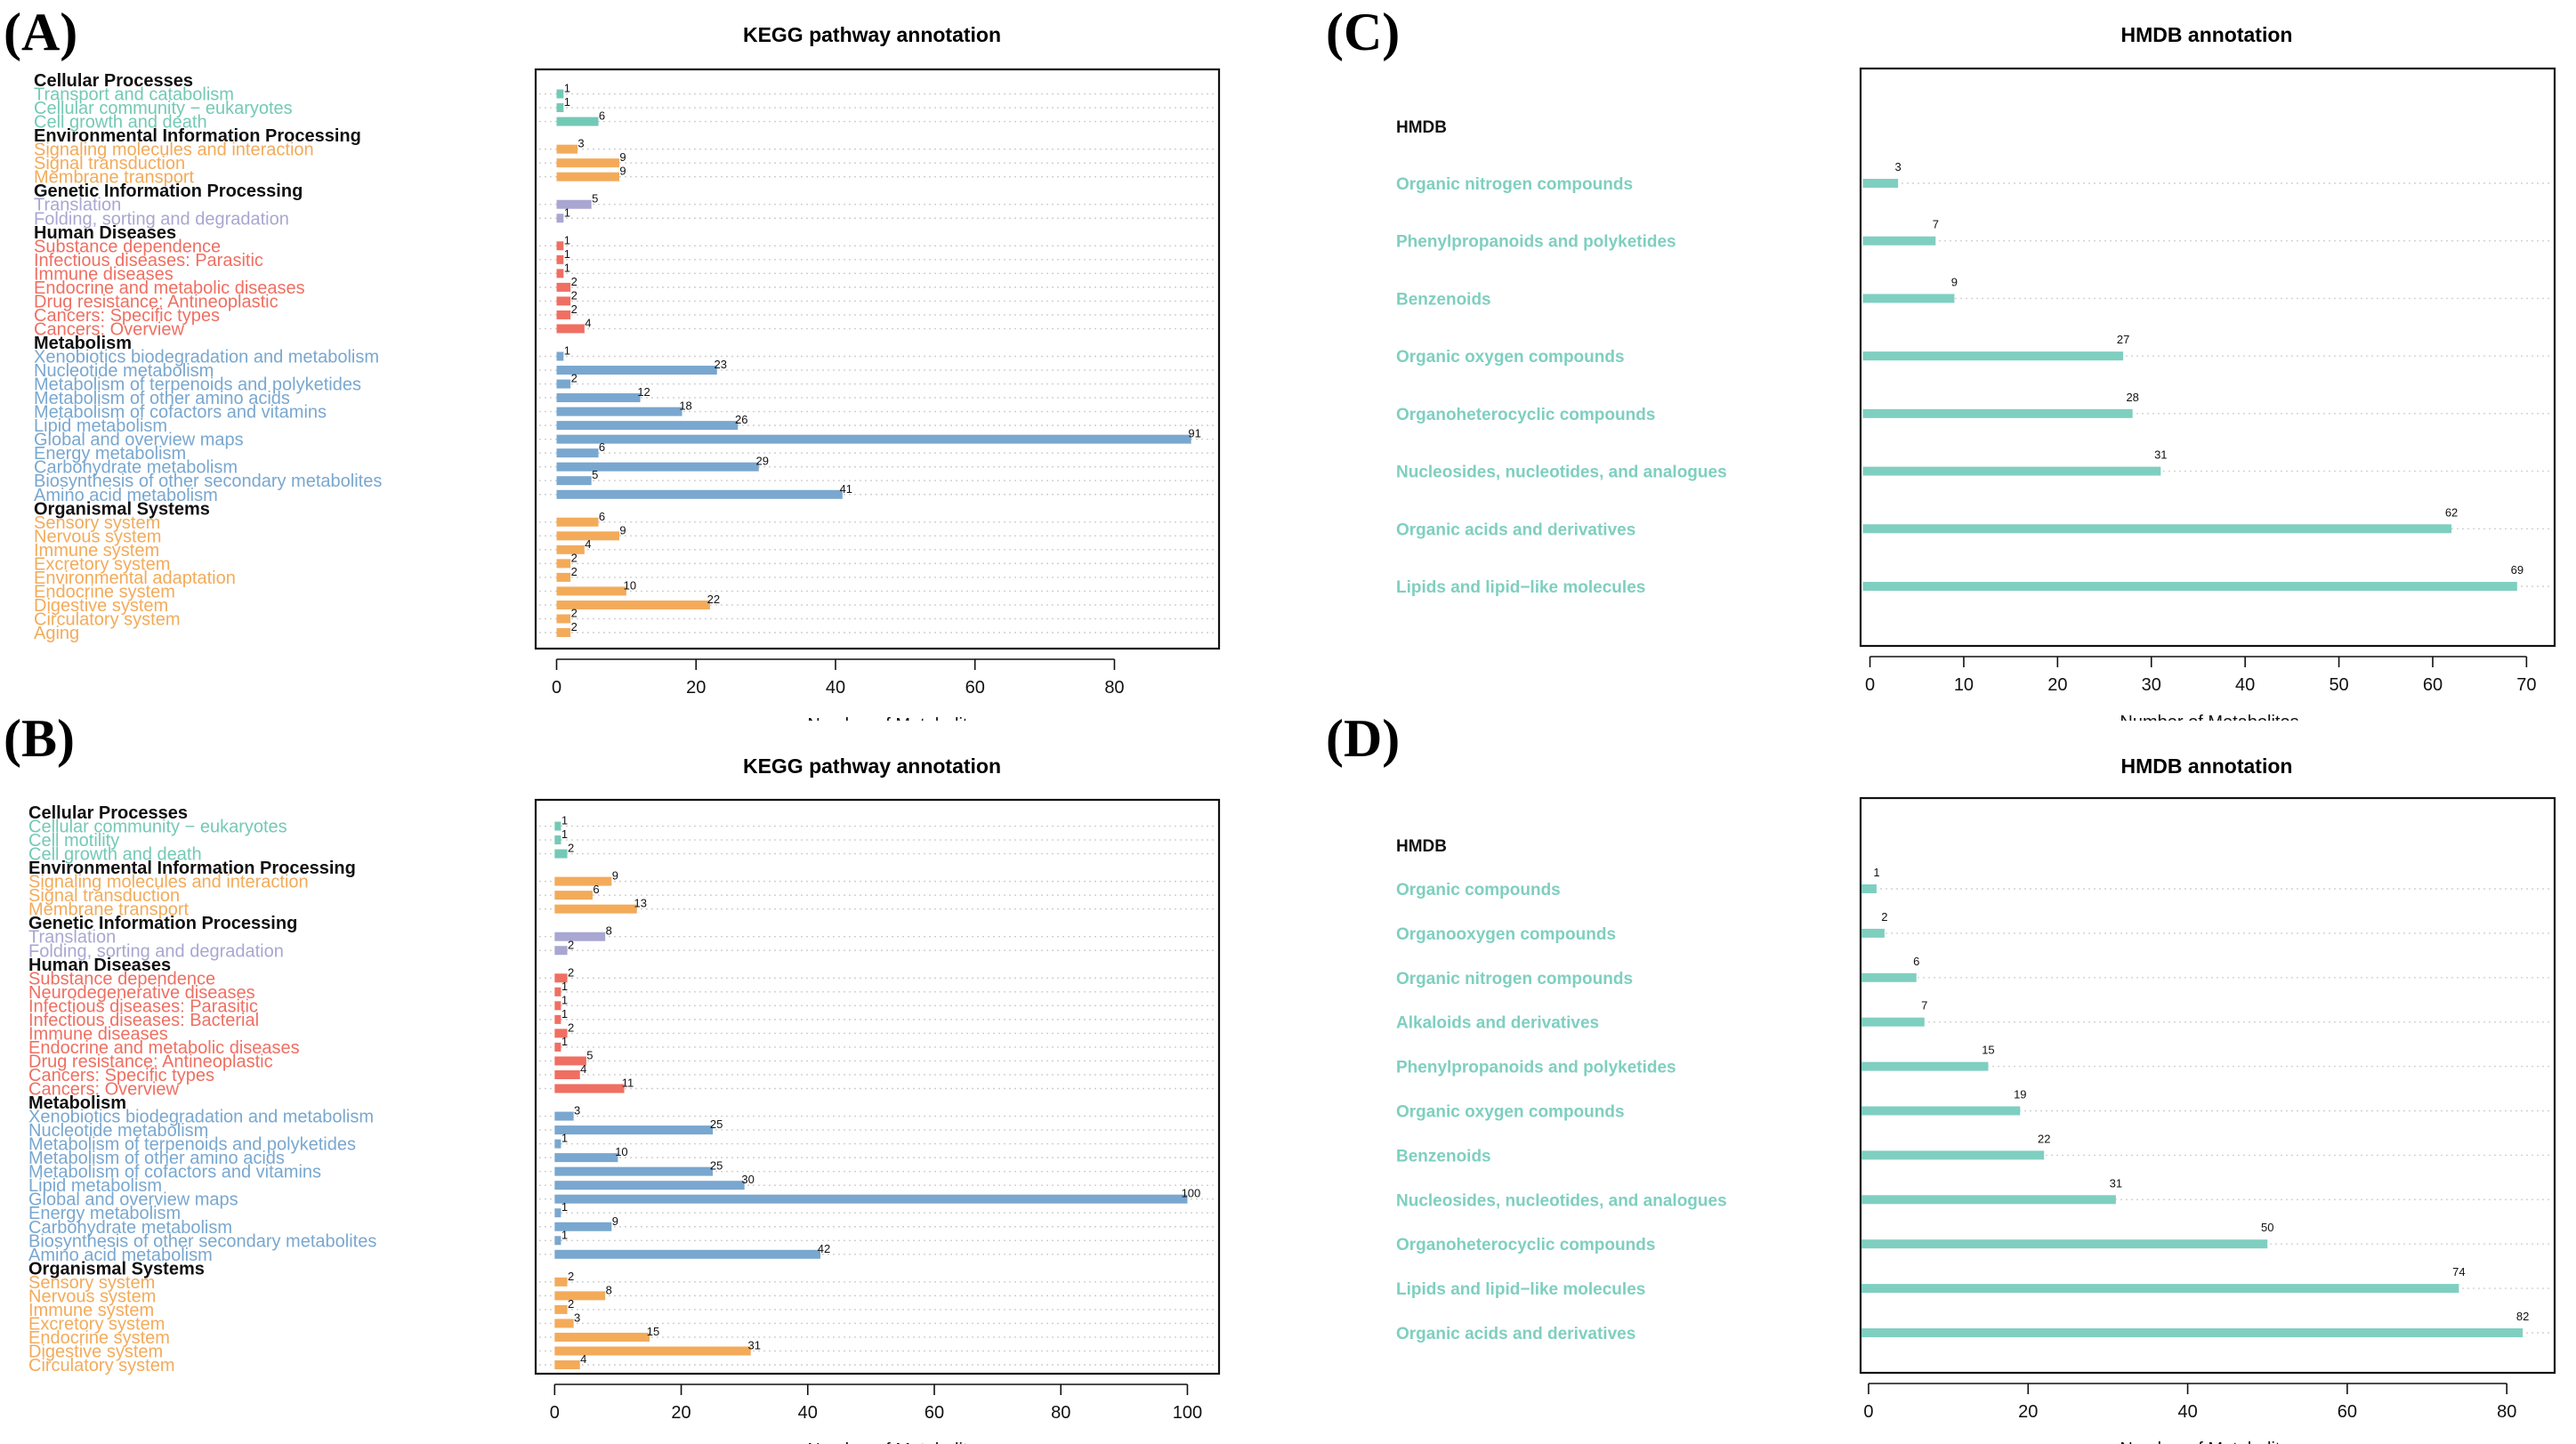 The height and width of the screenshot is (1444, 2576). What do you see at coordinates (716, 1124) in the screenshot?
I see `data-label: 25` at bounding box center [716, 1124].